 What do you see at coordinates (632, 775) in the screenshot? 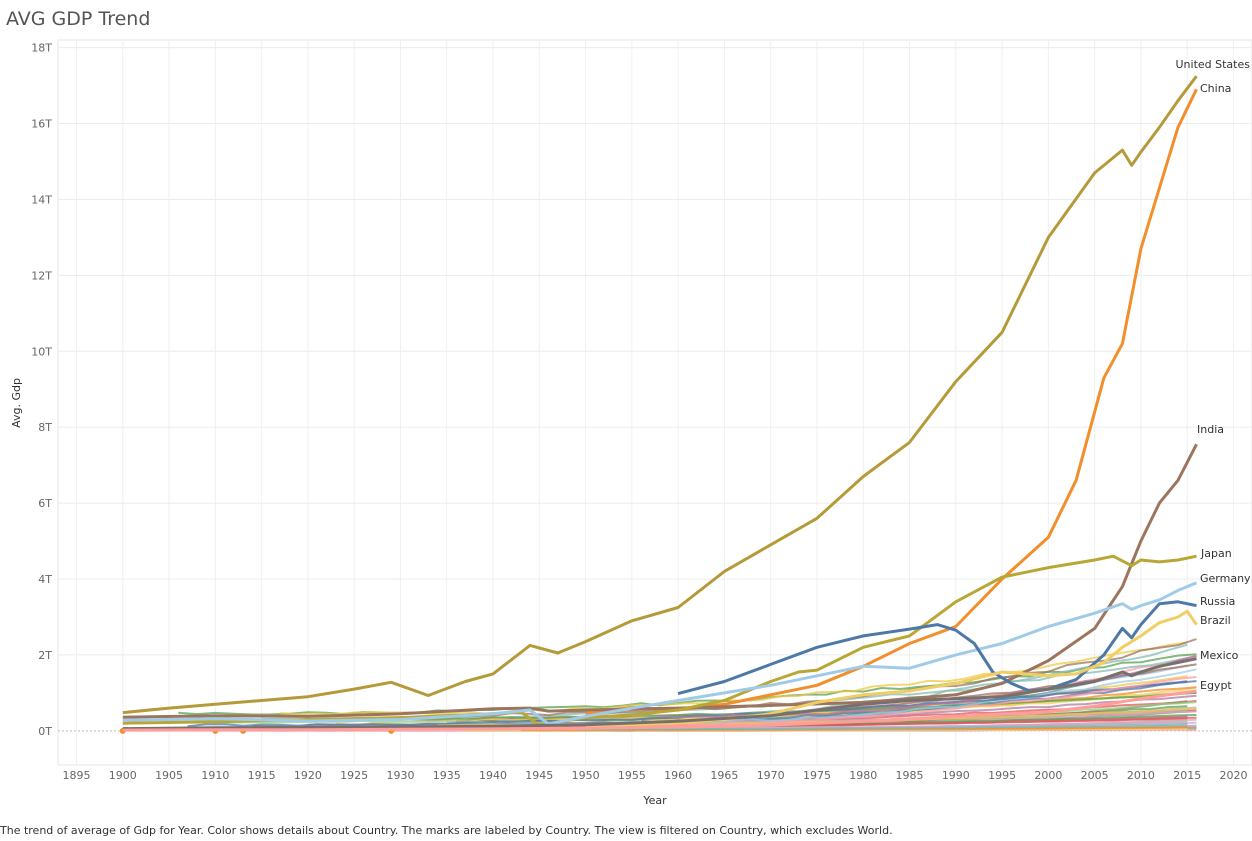
I see `x-tick-label: 1955` at bounding box center [632, 775].